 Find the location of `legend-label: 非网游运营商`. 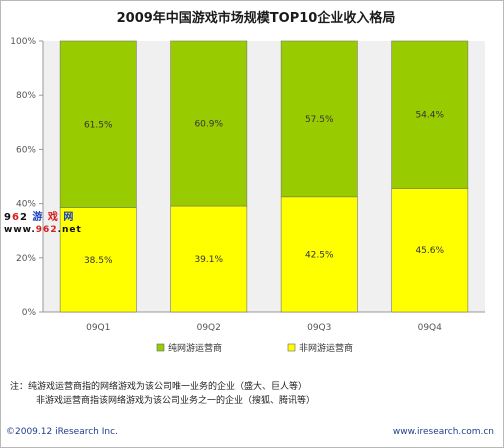

legend-label: 非网游运营商 is located at coordinates (326, 348).